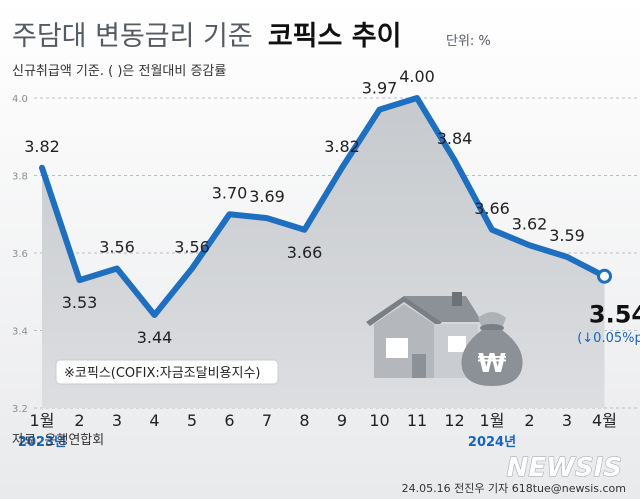 The width and height of the screenshot is (640, 499). I want to click on x-tick-label: 9, so click(342, 420).